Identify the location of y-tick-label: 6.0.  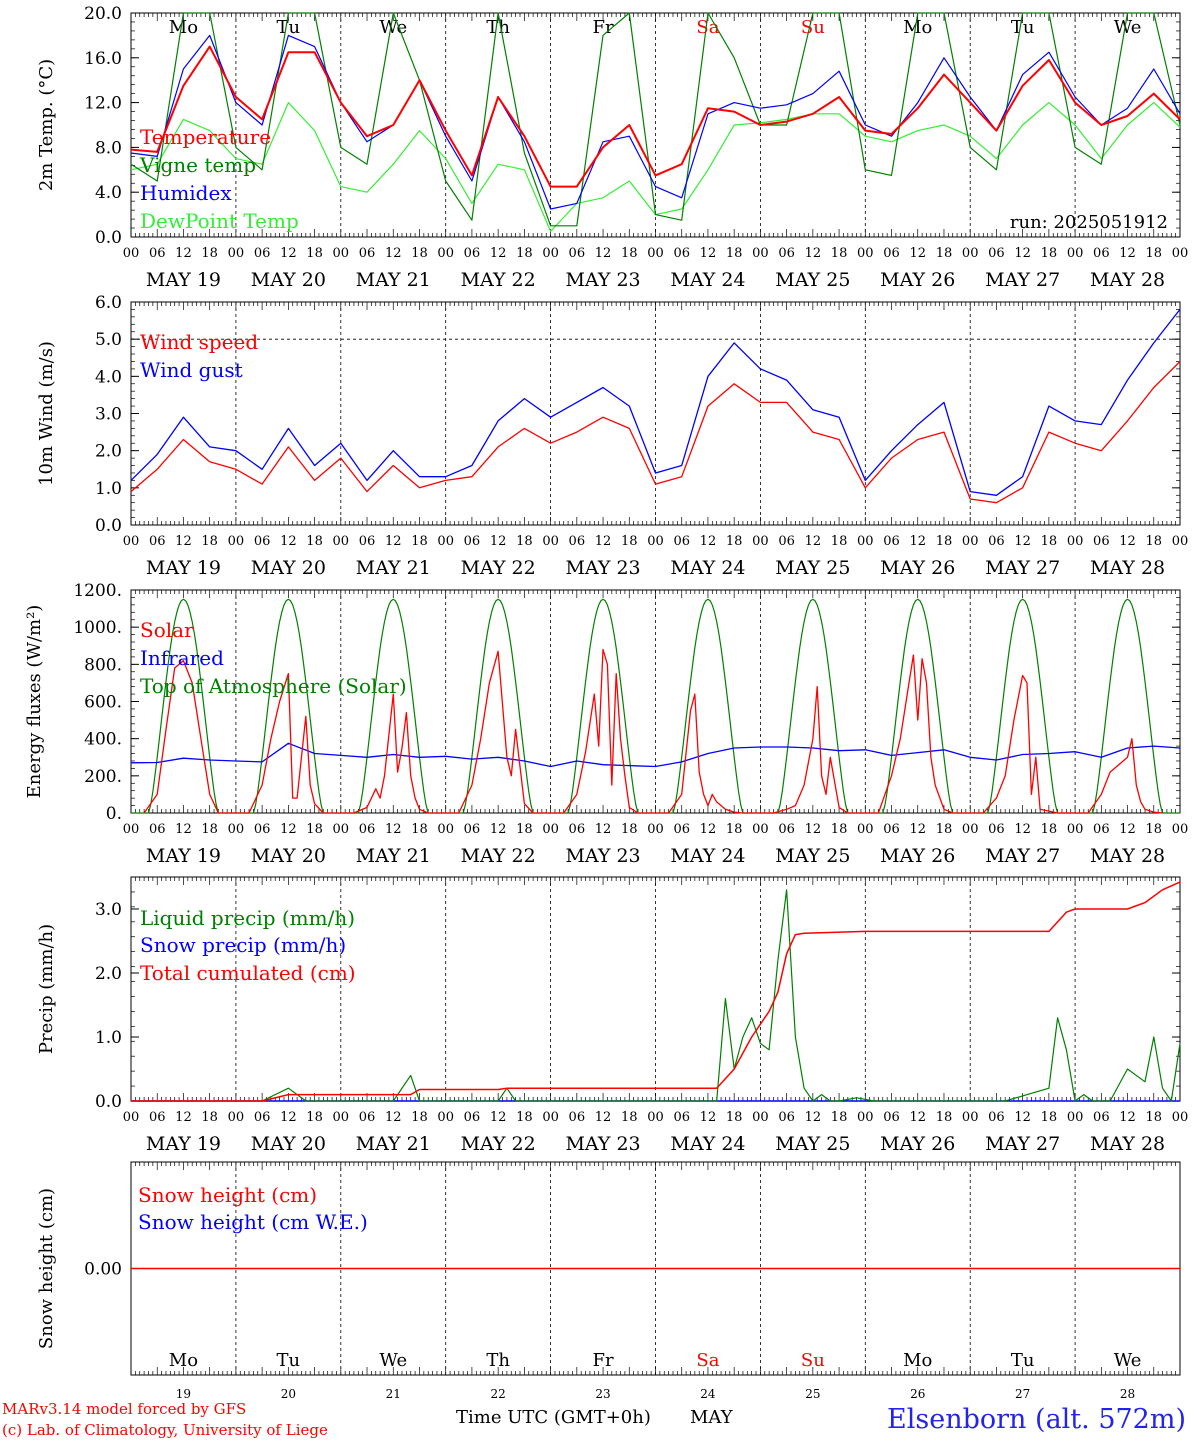
(108, 303).